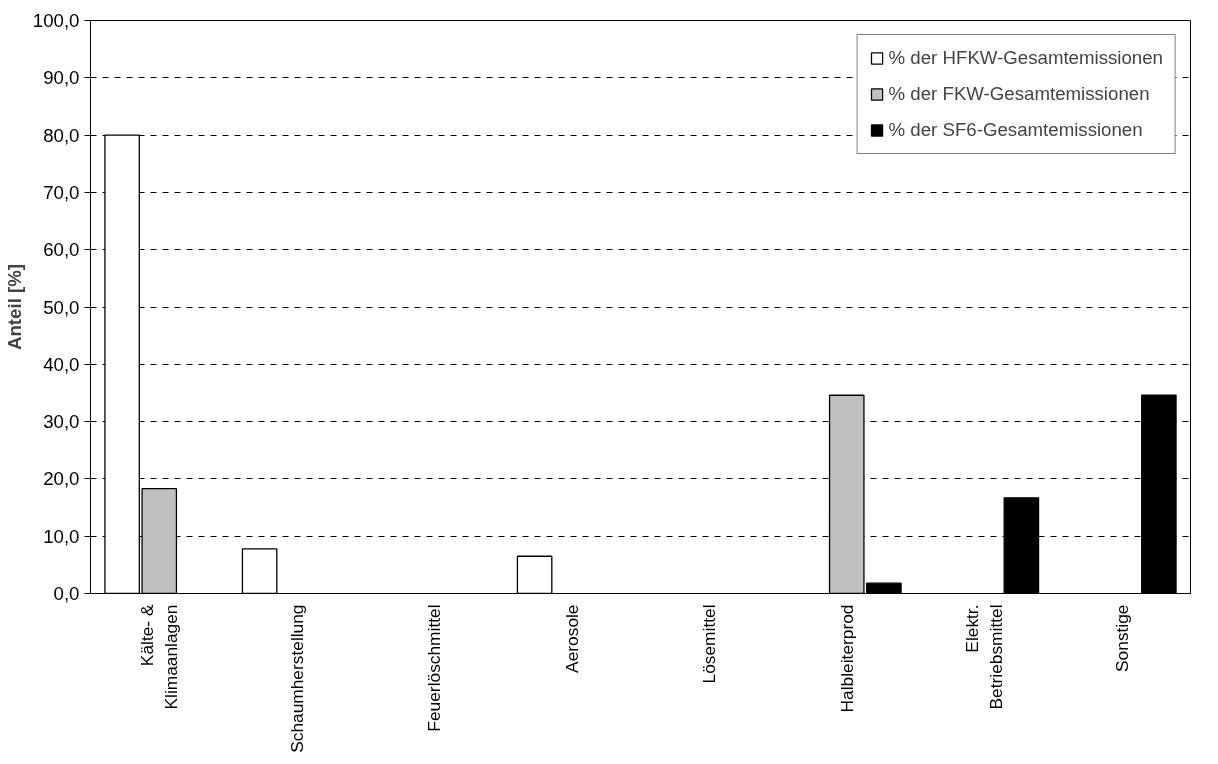 This screenshot has height=764, width=1218. What do you see at coordinates (1019, 94) in the screenshot?
I see `legend-label: % der FKW-Gesamtemissionen` at bounding box center [1019, 94].